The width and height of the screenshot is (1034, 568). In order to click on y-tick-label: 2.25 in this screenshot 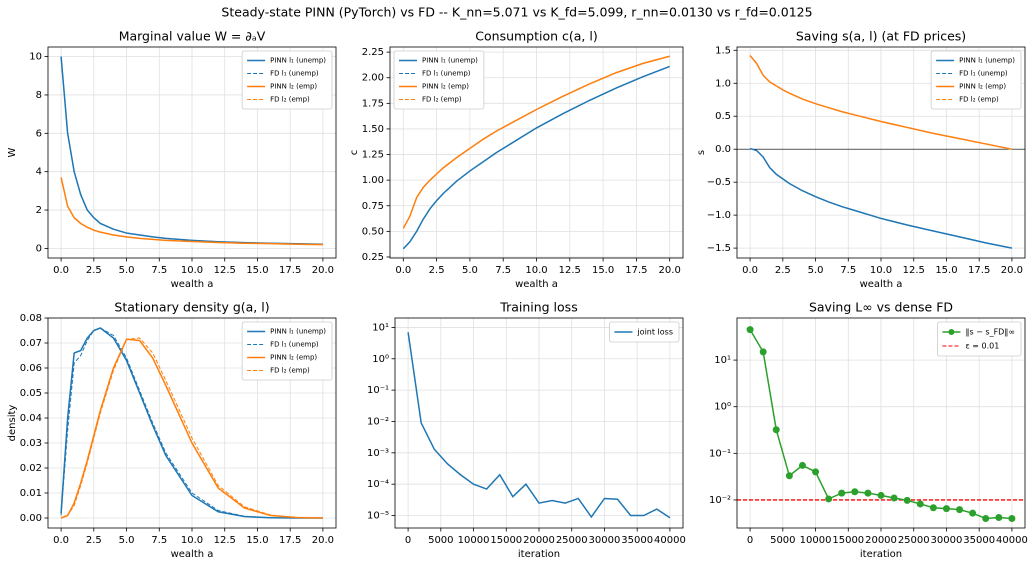, I will do `click(373, 52)`.